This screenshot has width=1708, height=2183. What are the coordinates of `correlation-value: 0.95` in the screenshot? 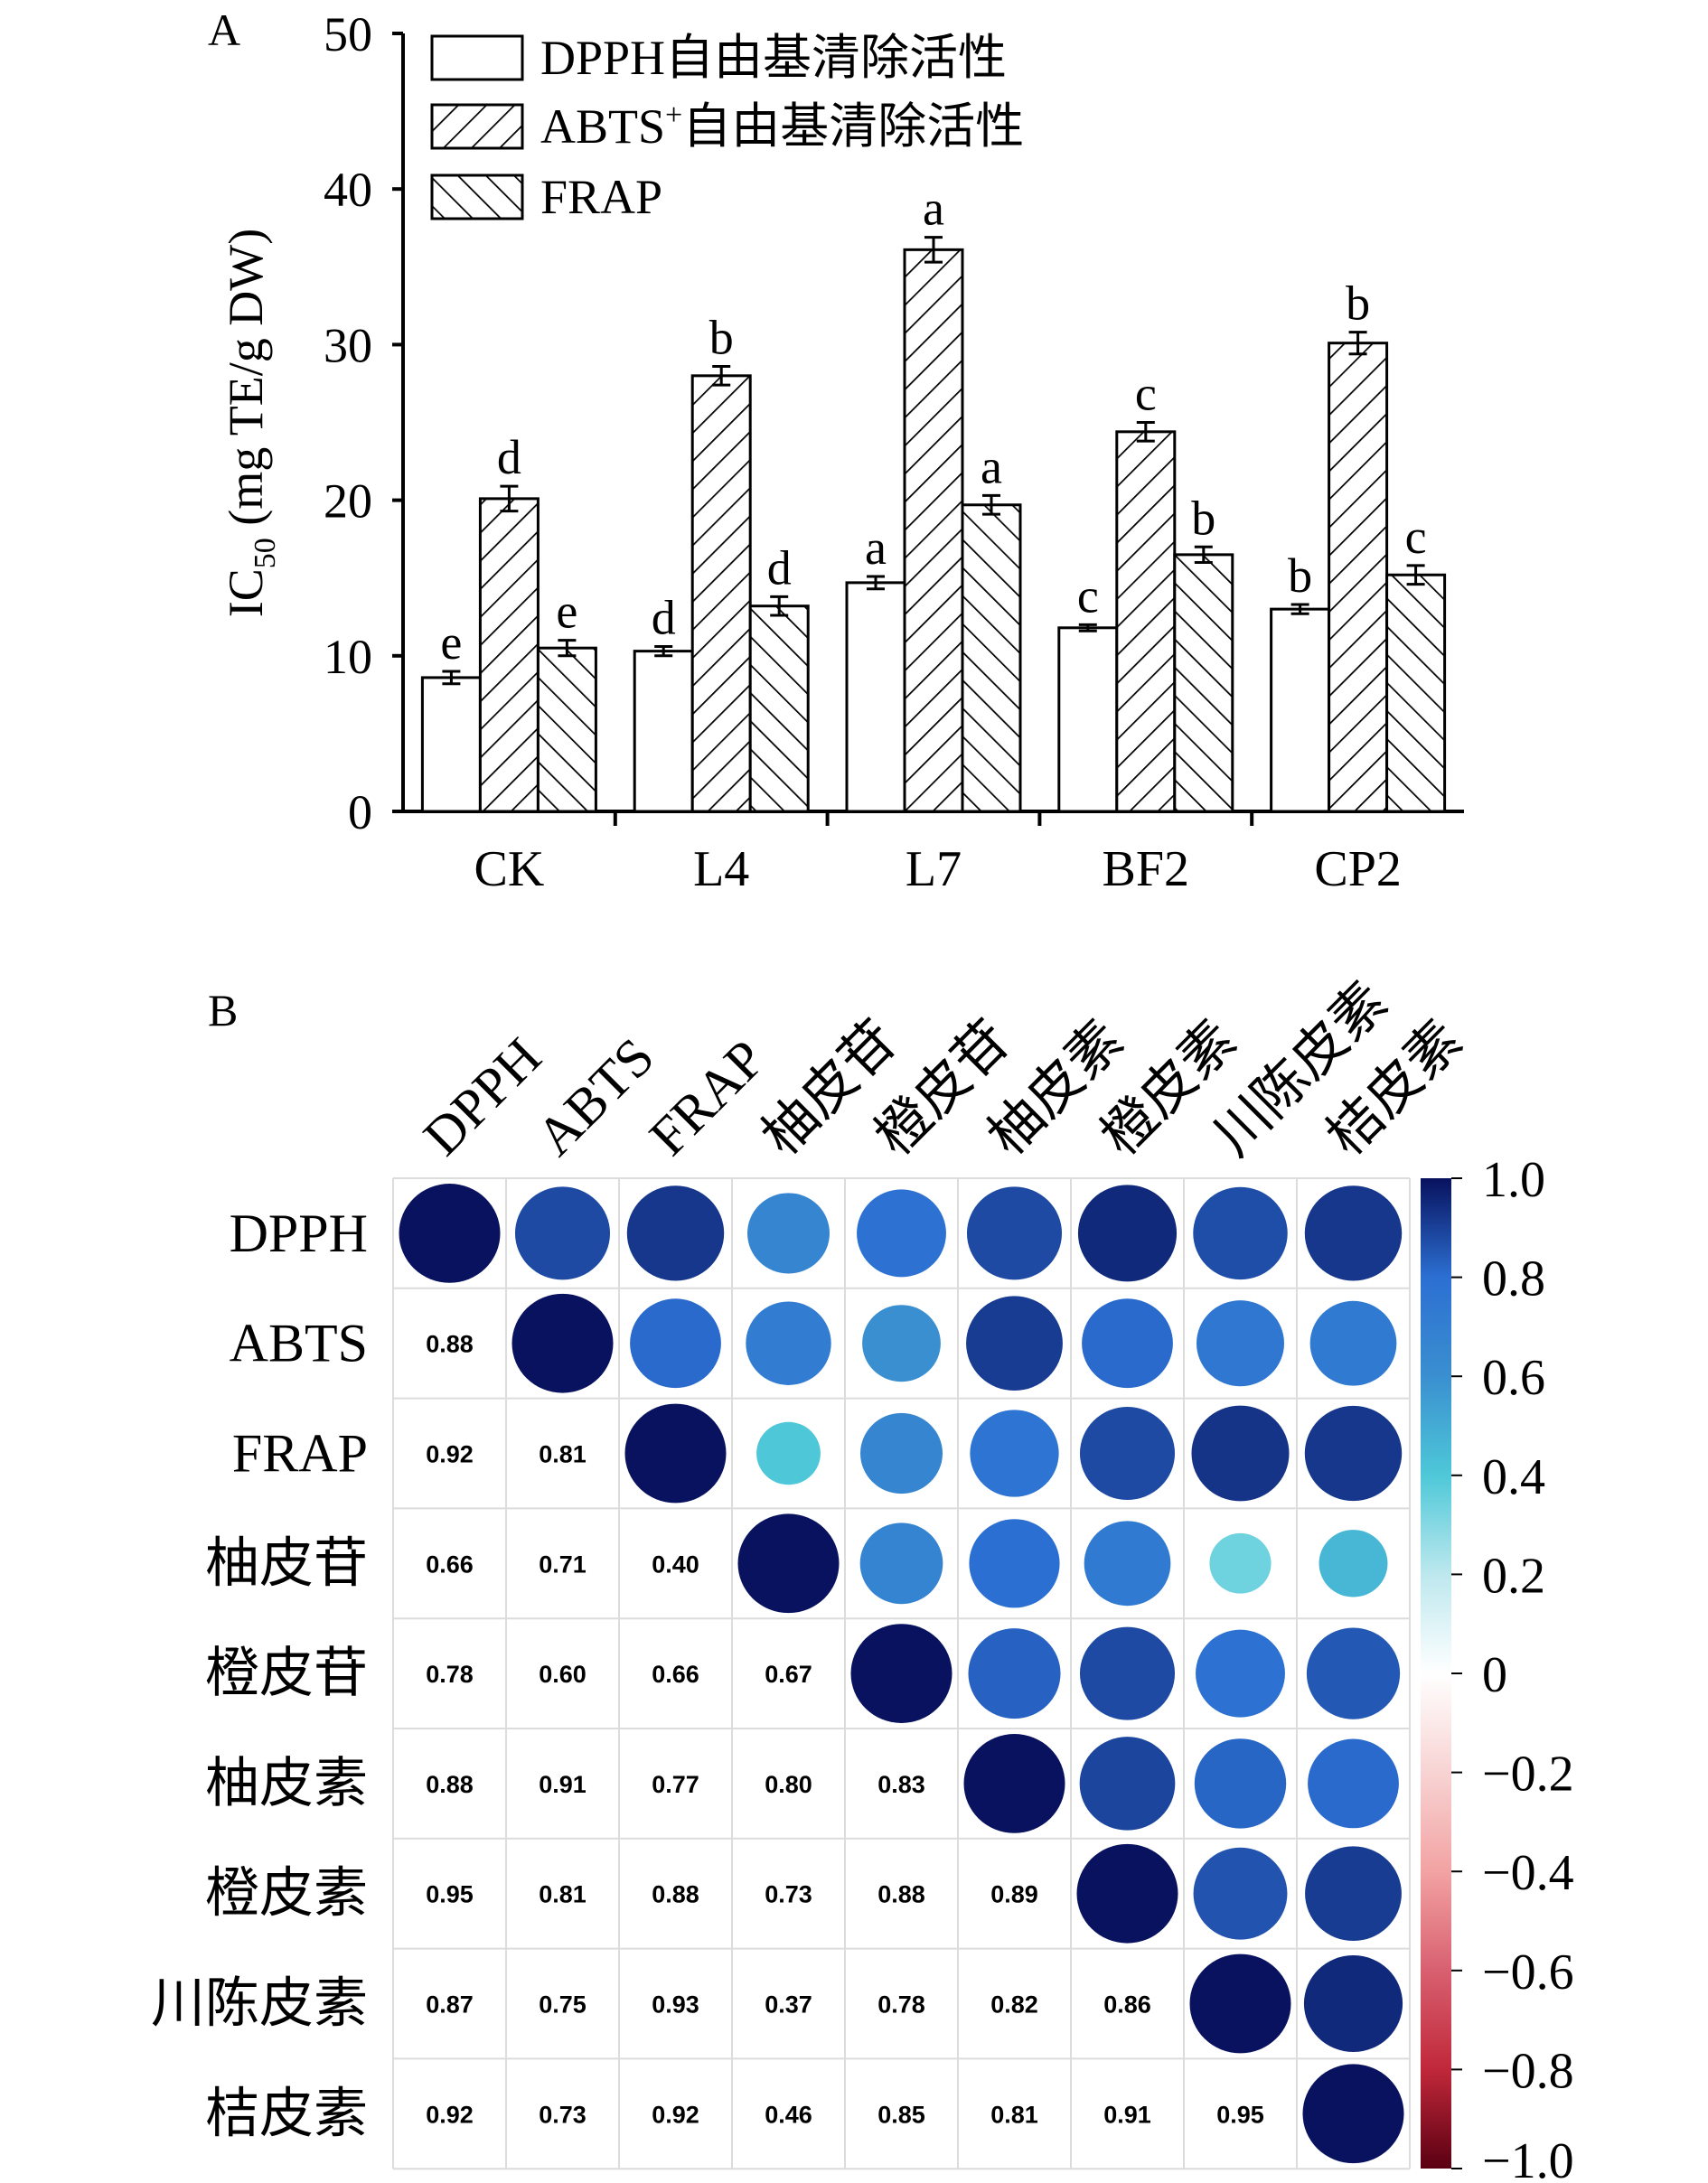 It's located at (450, 1895).